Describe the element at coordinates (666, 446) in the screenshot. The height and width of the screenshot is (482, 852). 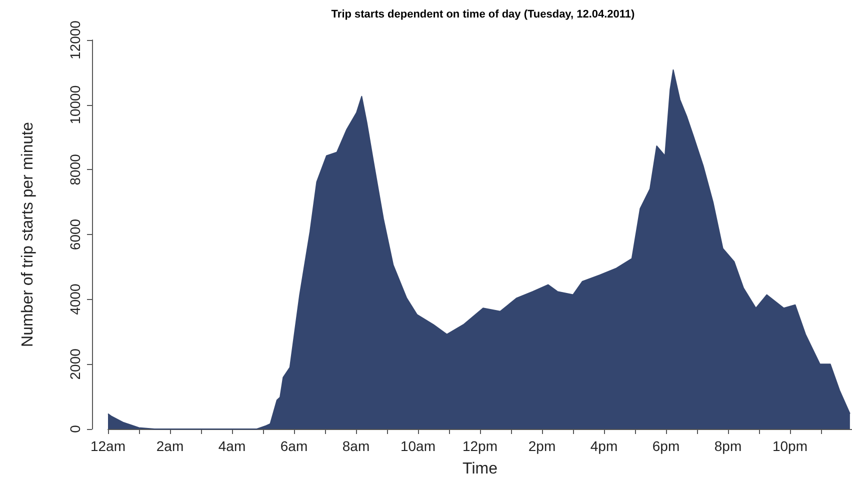
I see `x-tick-label: 6pm` at that location.